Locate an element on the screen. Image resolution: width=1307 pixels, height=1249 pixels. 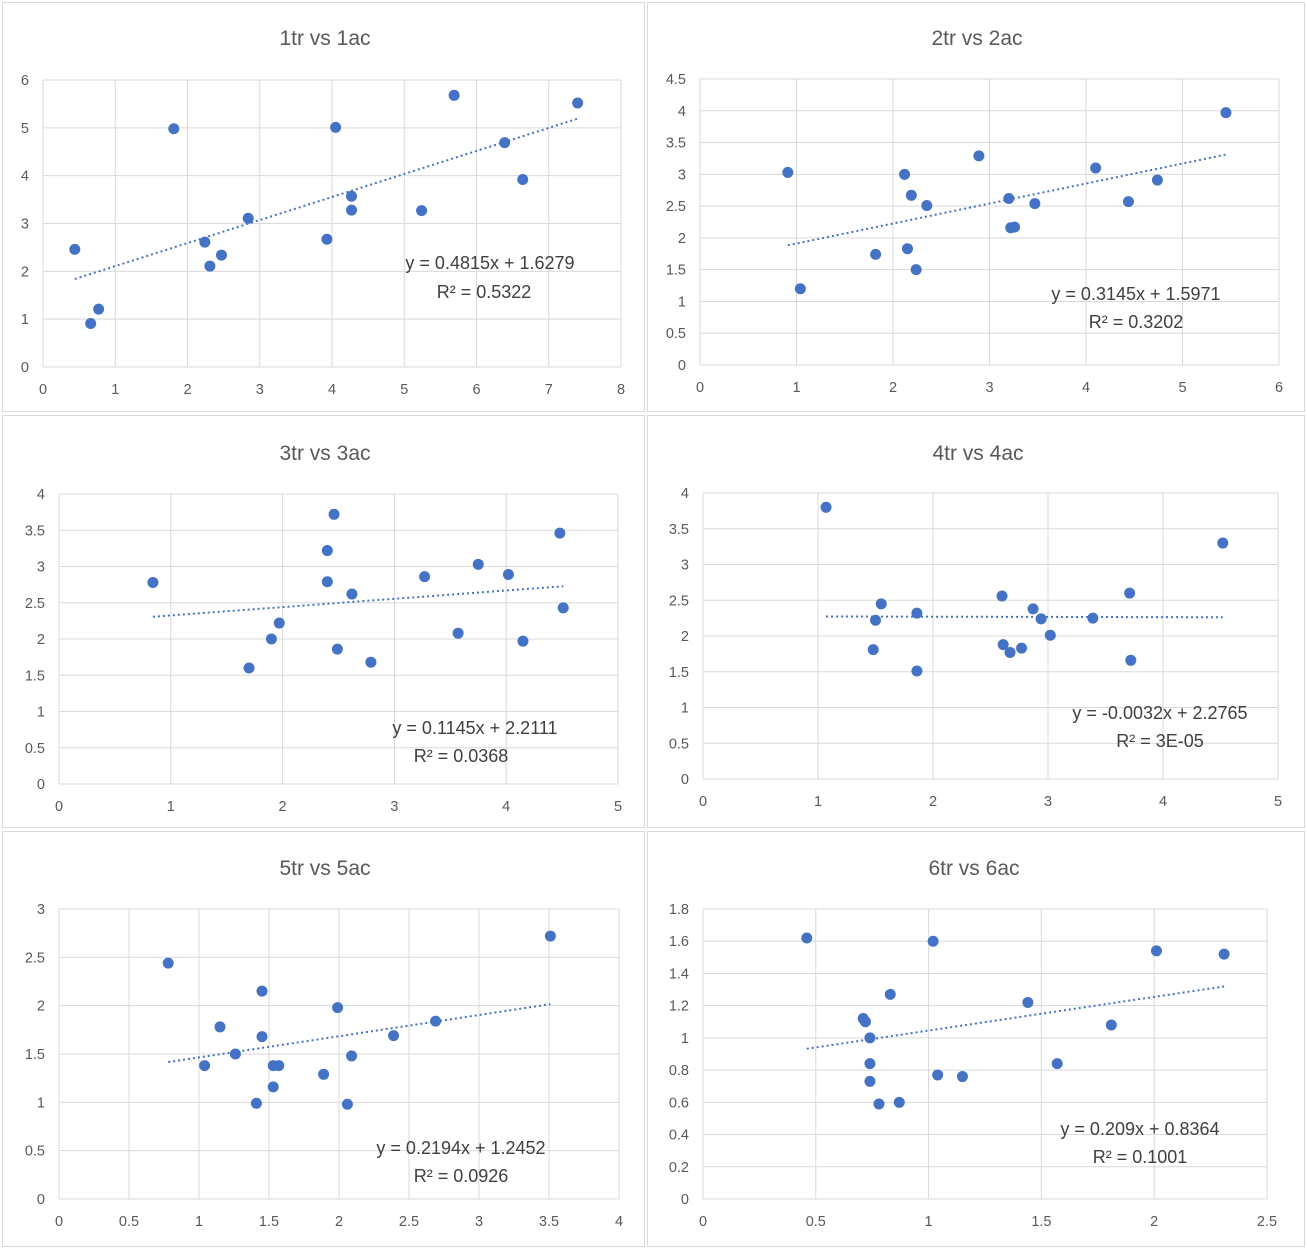
trendline-equation: y = 0.1145x + 2.2111 is located at coordinates (474, 728).